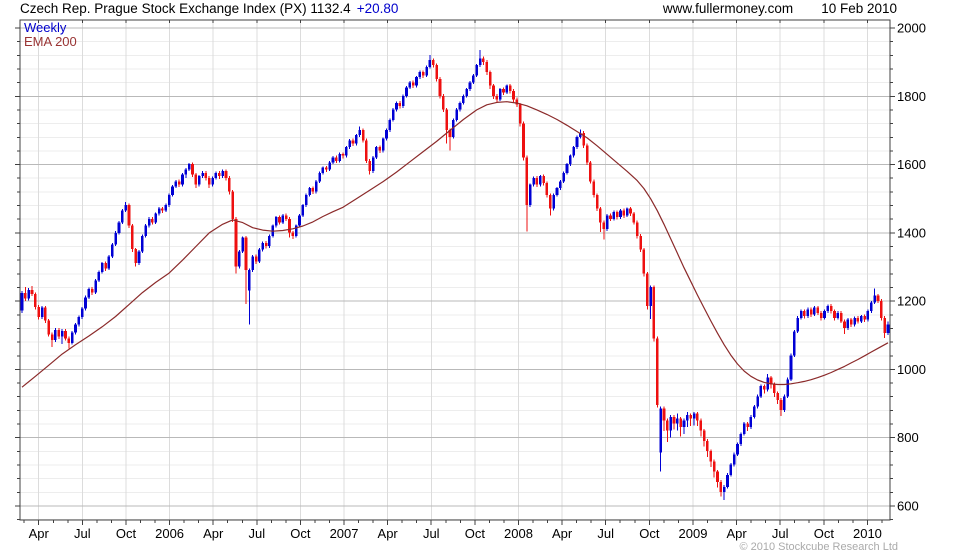 Image resolution: width=980 pixels, height=560 pixels. Describe the element at coordinates (911, 301) in the screenshot. I see `svg-text: 1200` at that location.